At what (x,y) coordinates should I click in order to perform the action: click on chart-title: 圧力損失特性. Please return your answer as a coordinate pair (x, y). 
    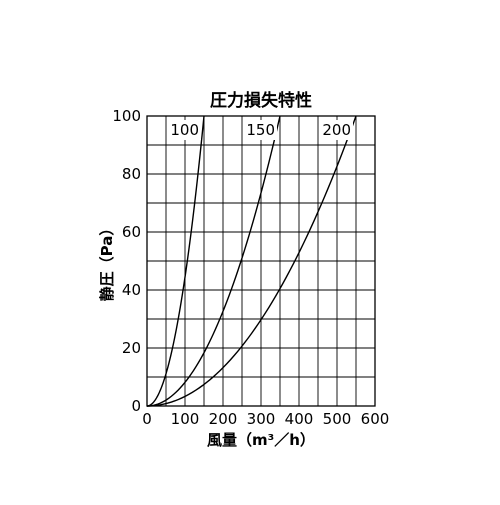
    Looking at the image, I should click on (261, 100).